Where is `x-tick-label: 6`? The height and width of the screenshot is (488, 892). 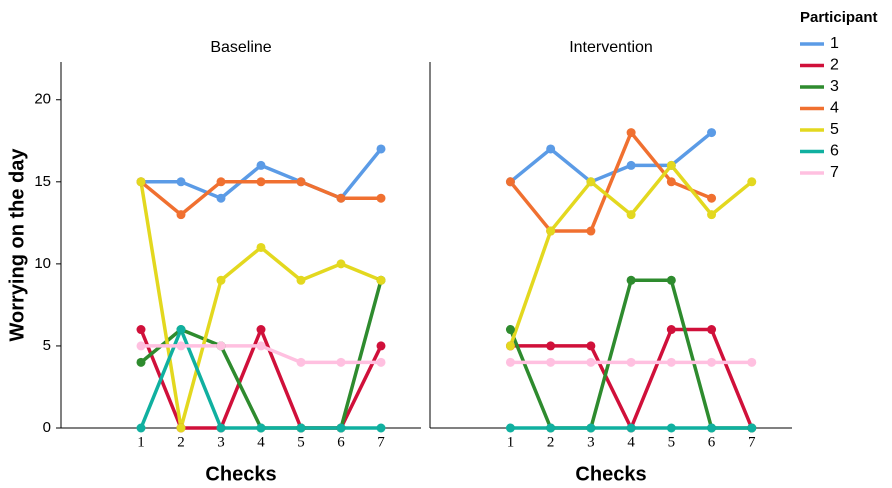
x-tick-label: 6 is located at coordinates (712, 442).